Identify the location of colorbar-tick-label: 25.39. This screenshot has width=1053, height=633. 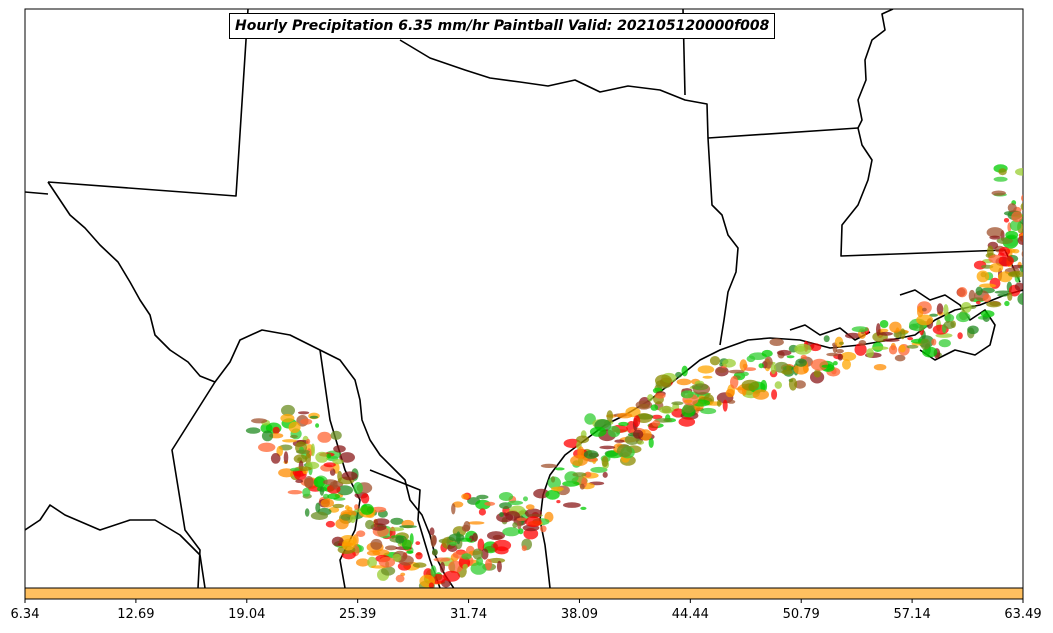
(358, 614).